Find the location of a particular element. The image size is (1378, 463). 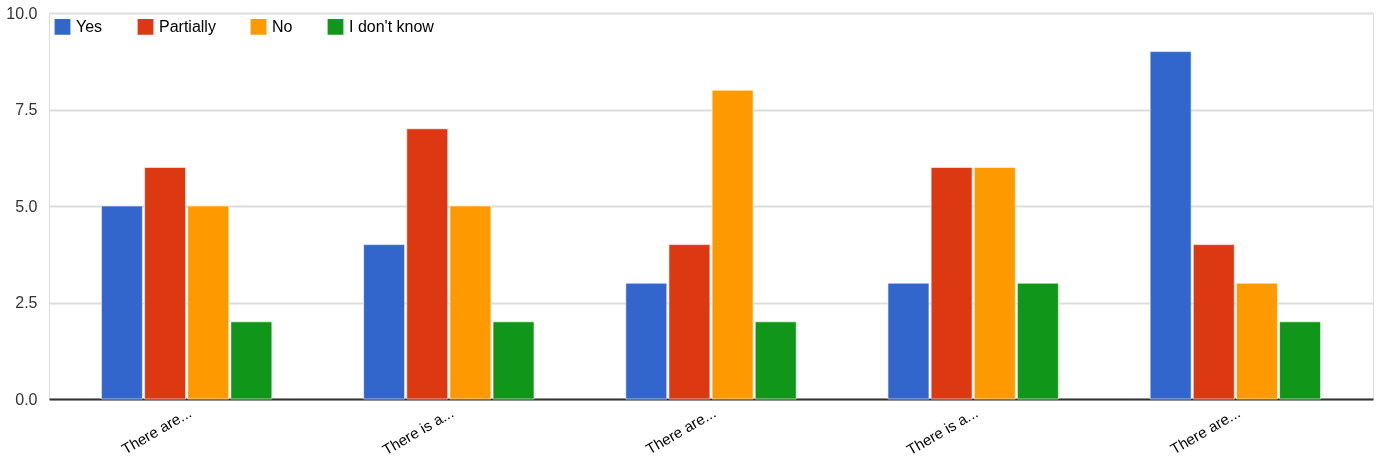

legend-label: Yes is located at coordinates (89, 26).